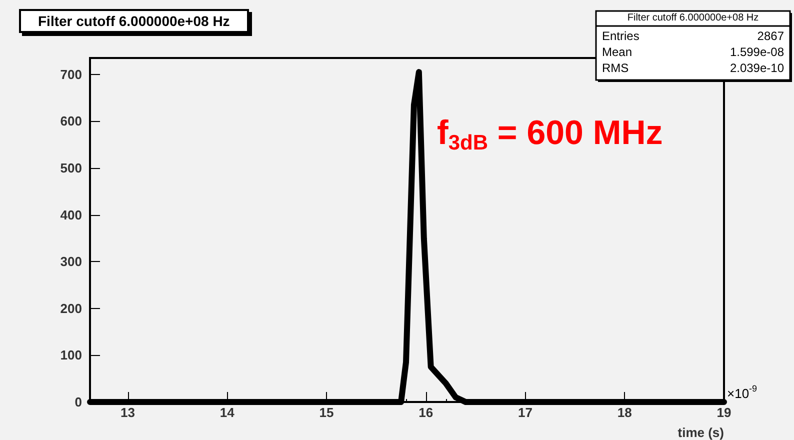 The height and width of the screenshot is (440, 794). What do you see at coordinates (326, 412) in the screenshot?
I see `x-tick-label: 15` at bounding box center [326, 412].